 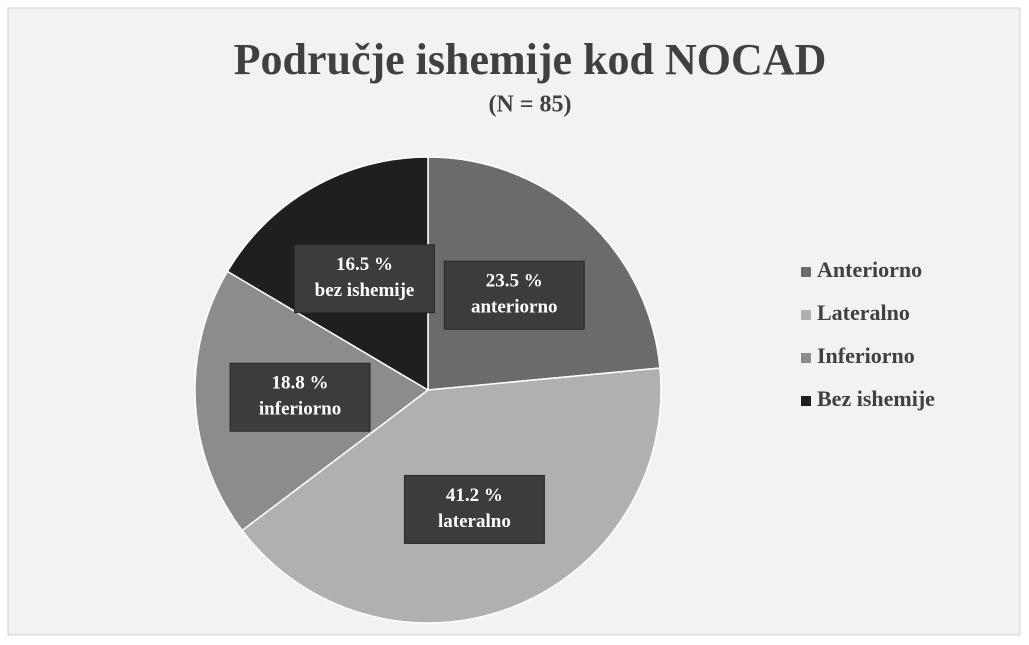 What do you see at coordinates (474, 495) in the screenshot?
I see `data-label: 41.2 %` at bounding box center [474, 495].